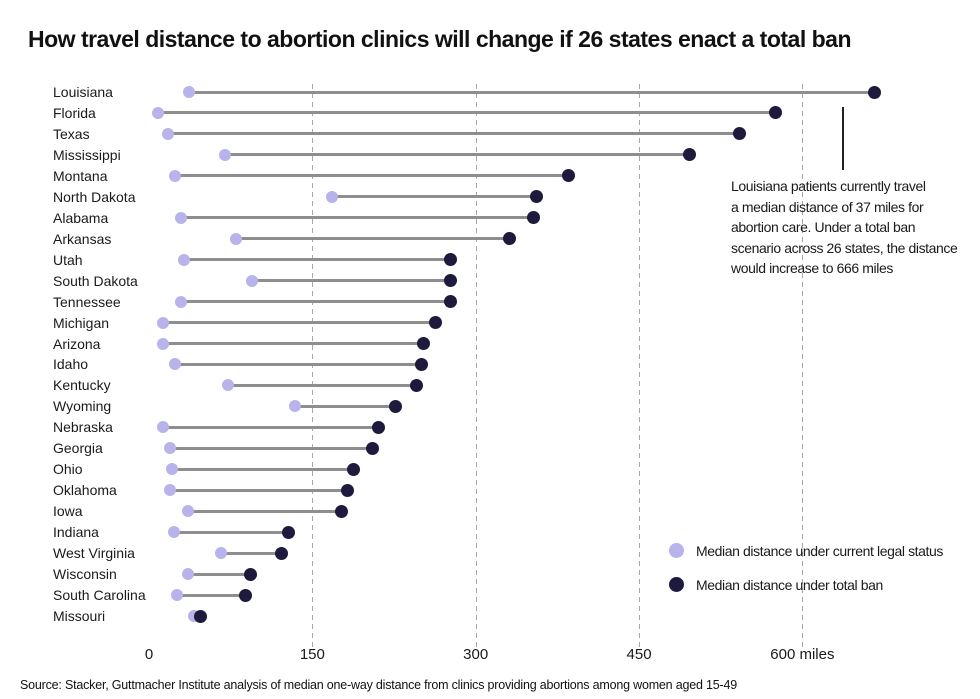 The image size is (980, 699). Describe the element at coordinates (68, 511) in the screenshot. I see `state-label: Iowa` at that location.